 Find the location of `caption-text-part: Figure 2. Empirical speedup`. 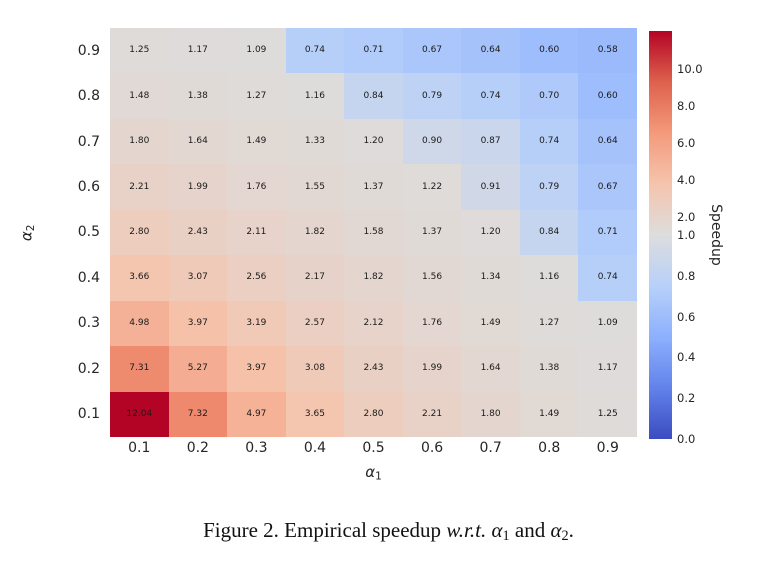

caption-text-part: Figure 2. Empirical speedup is located at coordinates (325, 530).